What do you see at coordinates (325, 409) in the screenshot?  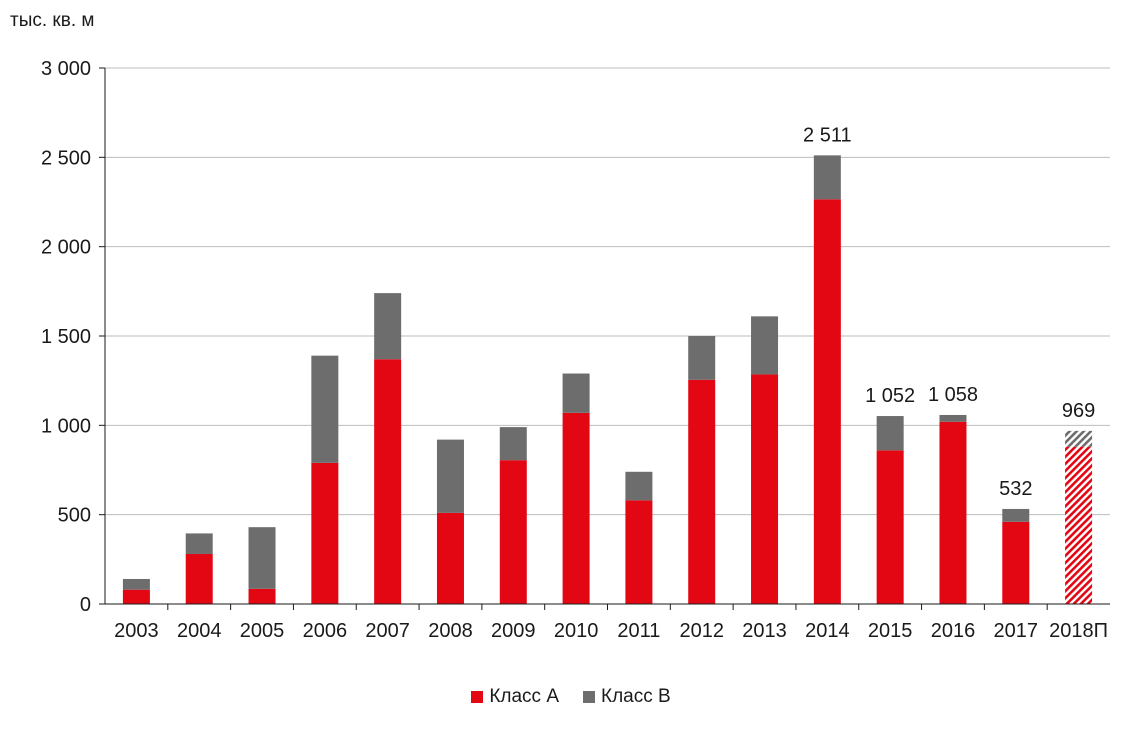 I see `bar-class-b-2006` at bounding box center [325, 409].